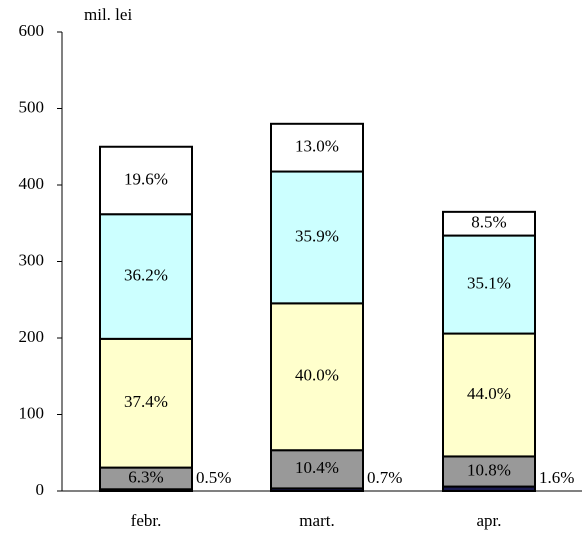 This screenshot has height=535, width=582. Describe the element at coordinates (32, 259) in the screenshot. I see `y-tick-label: 300` at that location.